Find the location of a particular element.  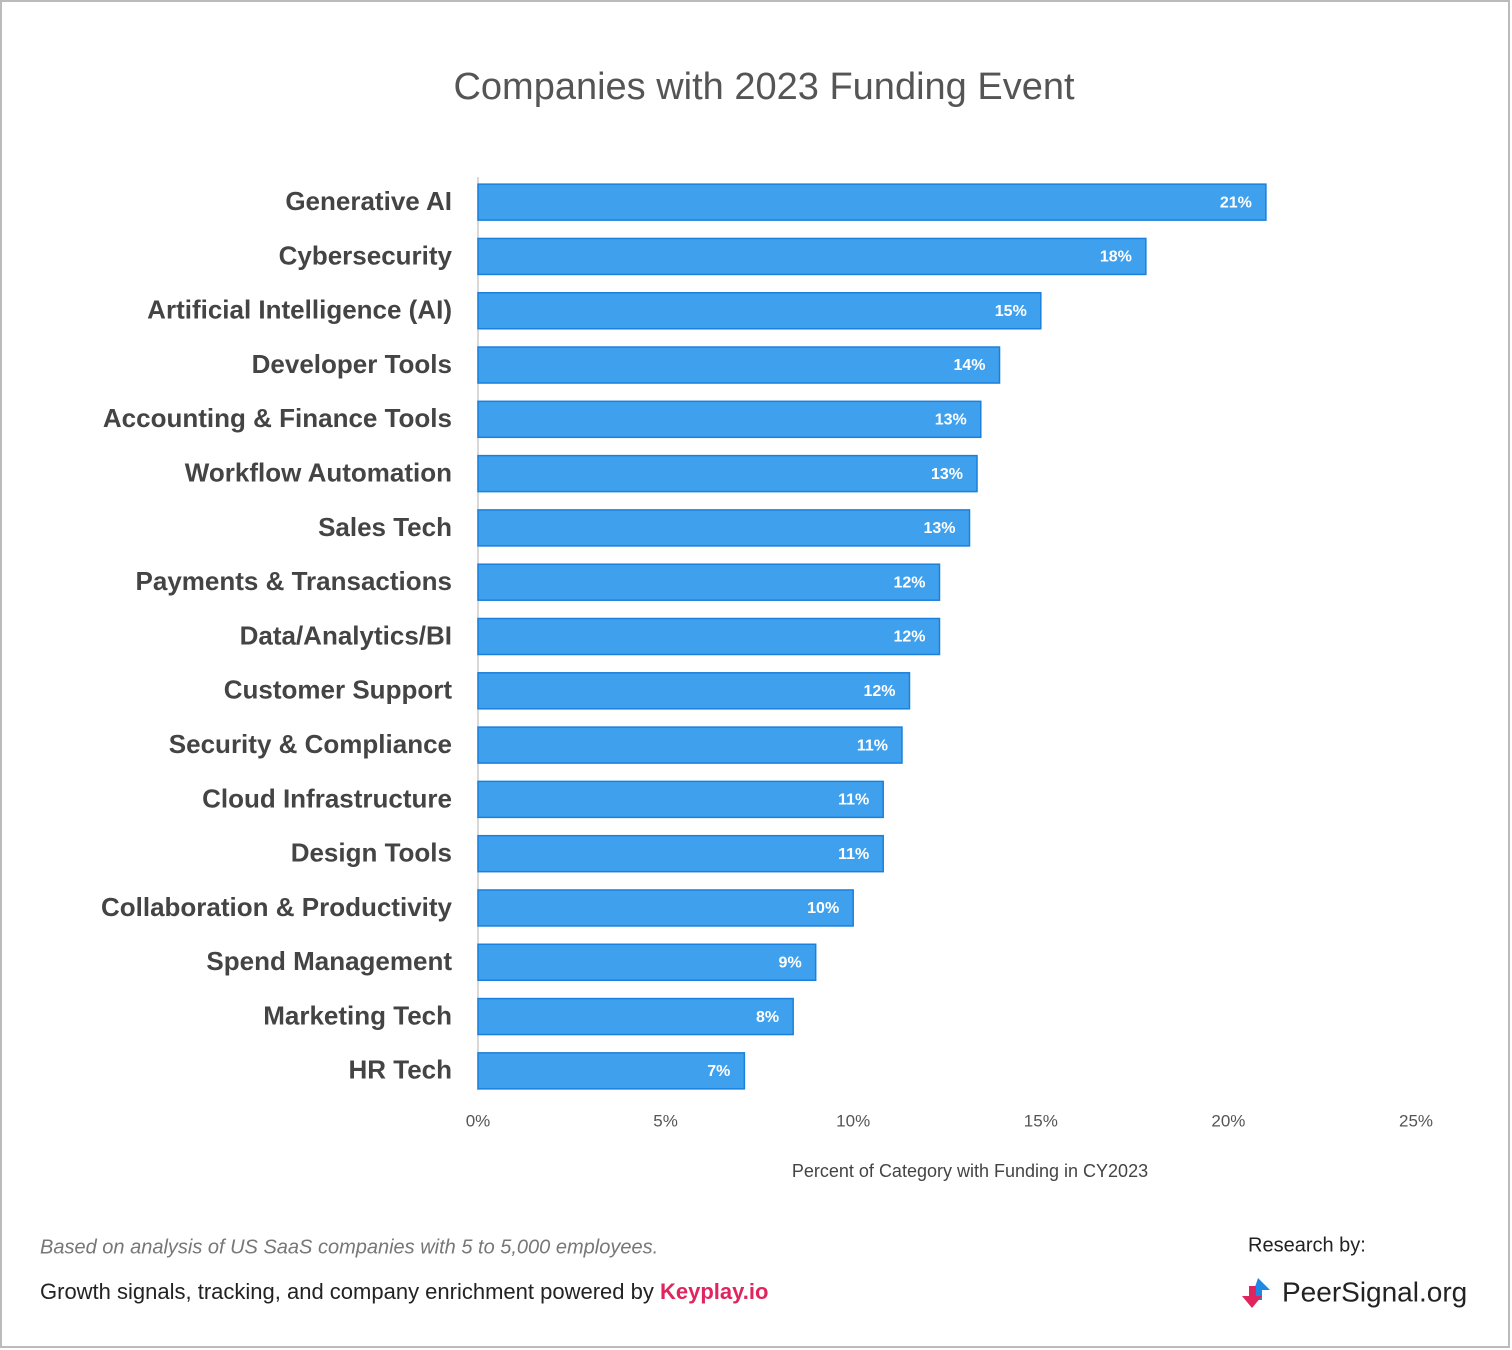

value-label: 10% is located at coordinates (823, 908).